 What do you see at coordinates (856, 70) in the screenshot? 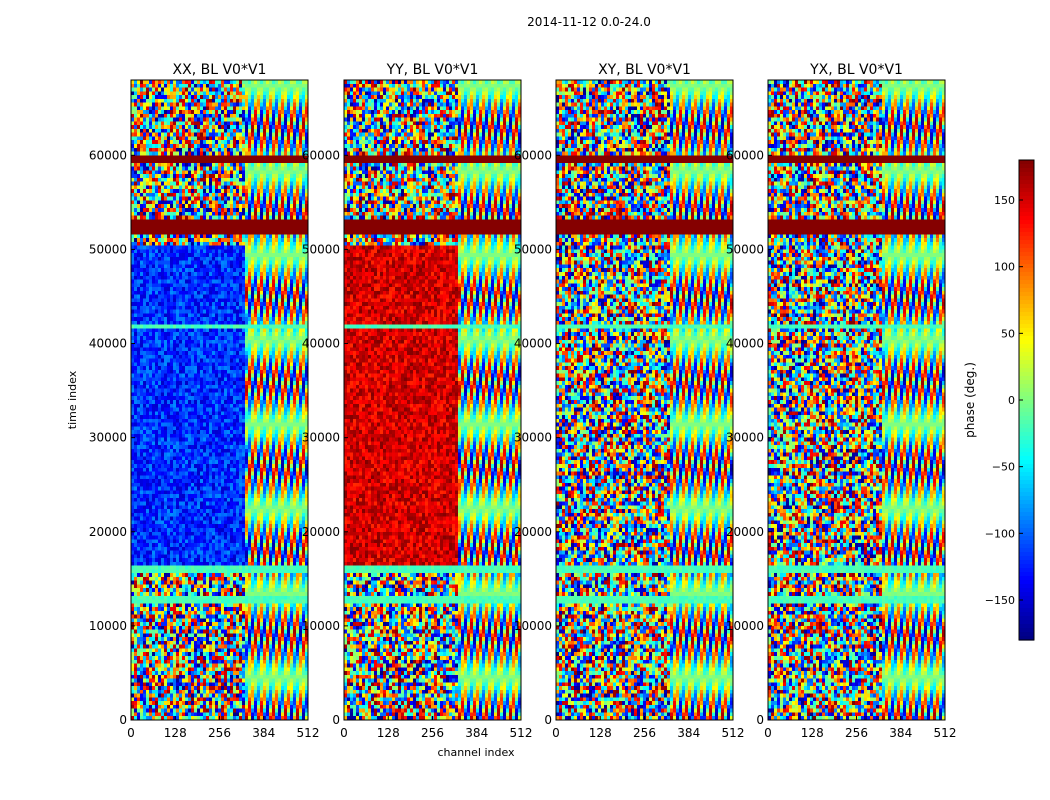
I see `panel-title: YX, BL V0*V1` at bounding box center [856, 70].